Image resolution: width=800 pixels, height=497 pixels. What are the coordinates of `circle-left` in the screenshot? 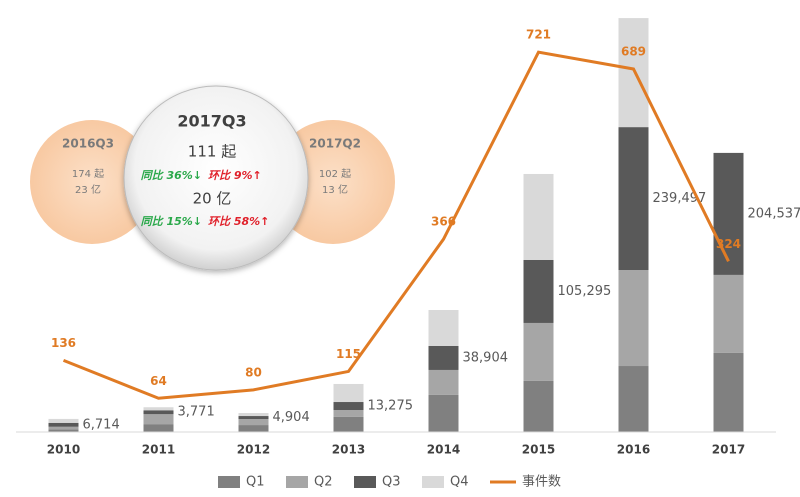 It's located at (92, 182).